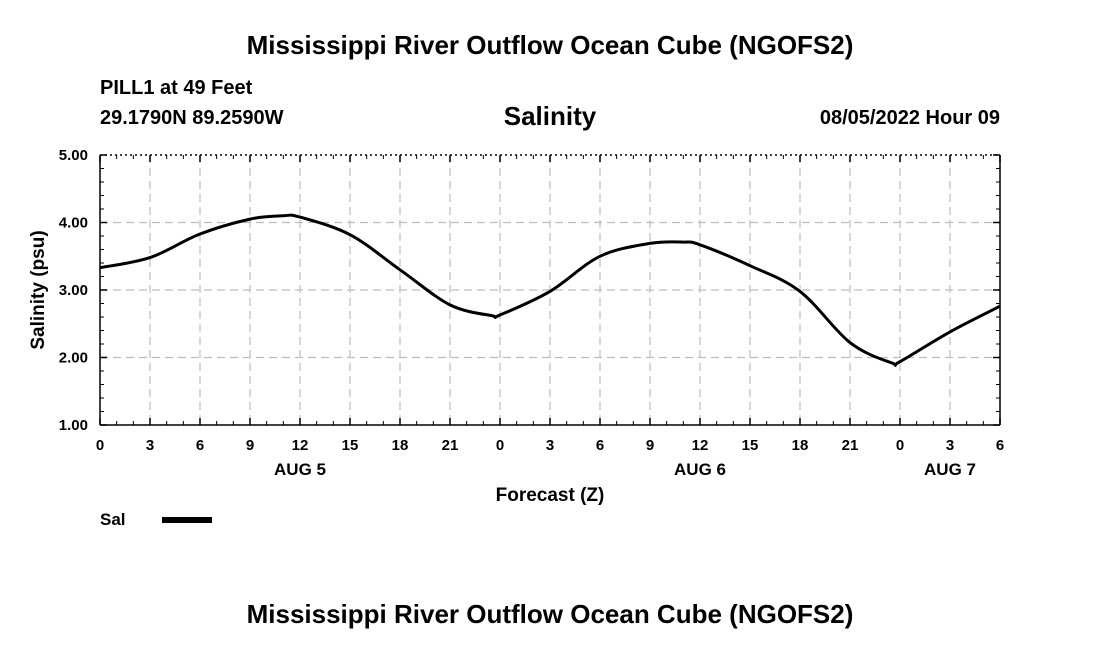 The height and width of the screenshot is (650, 1100). Describe the element at coordinates (113, 519) in the screenshot. I see `legend-label: Sal` at that location.